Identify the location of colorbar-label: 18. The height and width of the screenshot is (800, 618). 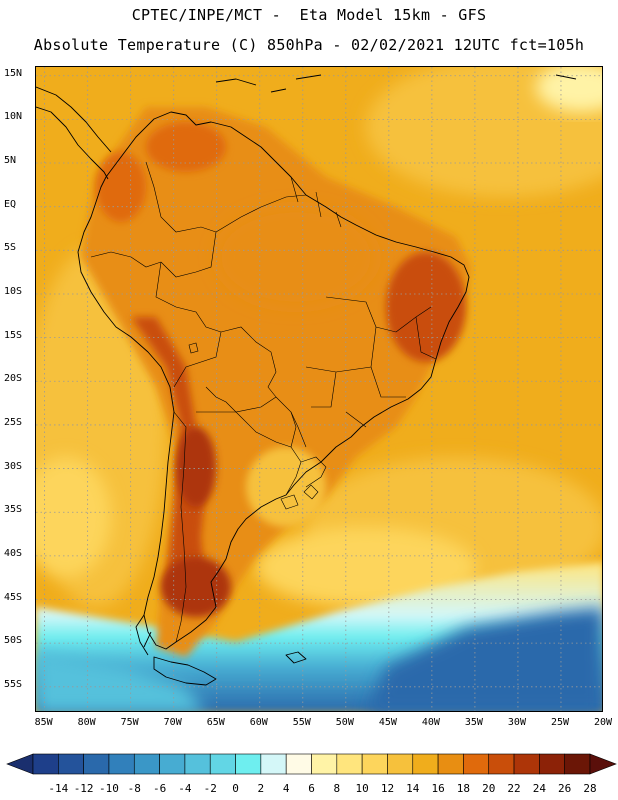
(463, 788).